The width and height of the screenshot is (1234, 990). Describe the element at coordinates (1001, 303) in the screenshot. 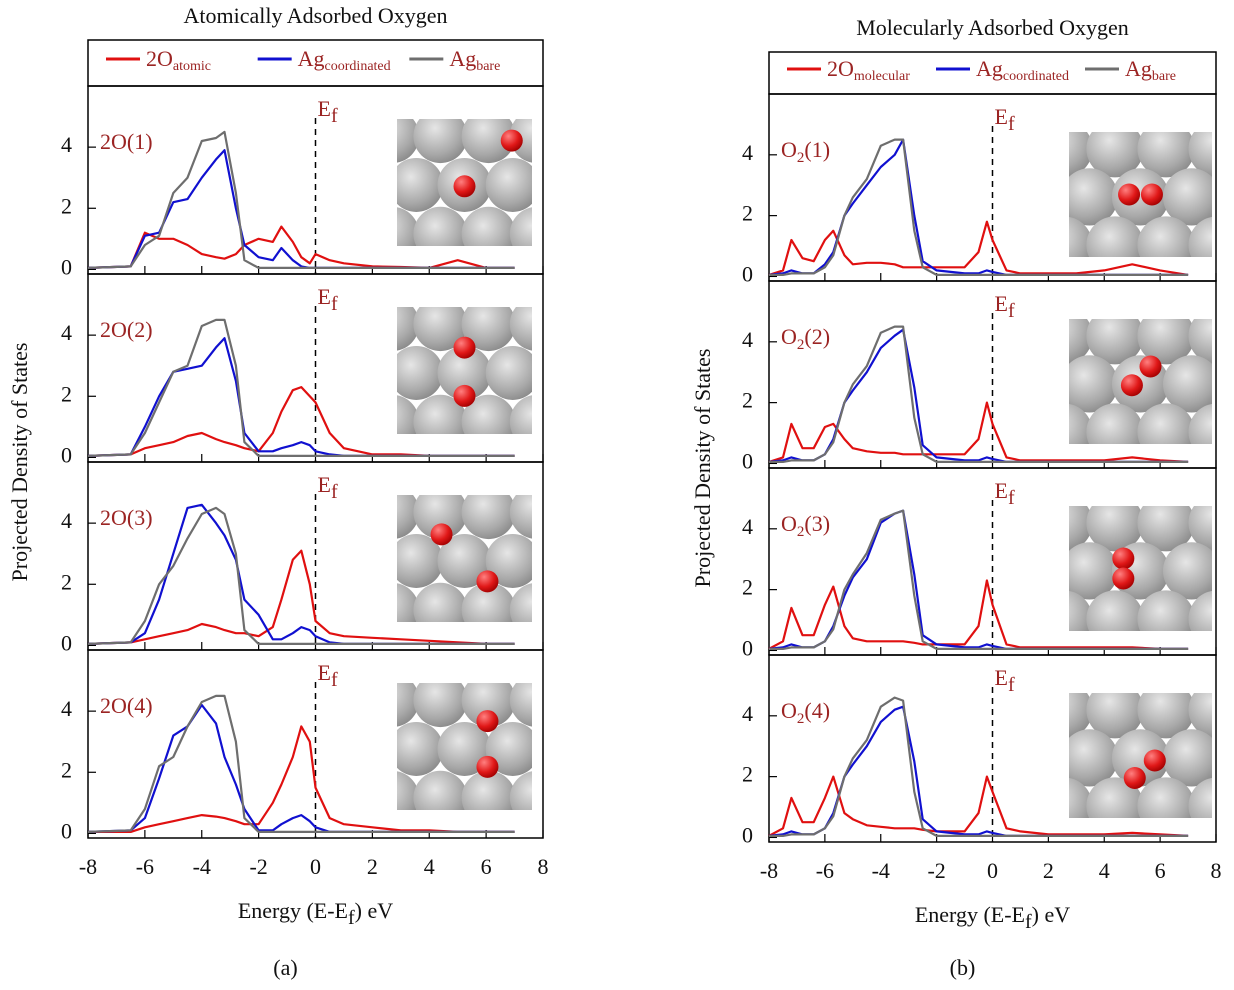

I see `fermi-label-part: E` at that location.